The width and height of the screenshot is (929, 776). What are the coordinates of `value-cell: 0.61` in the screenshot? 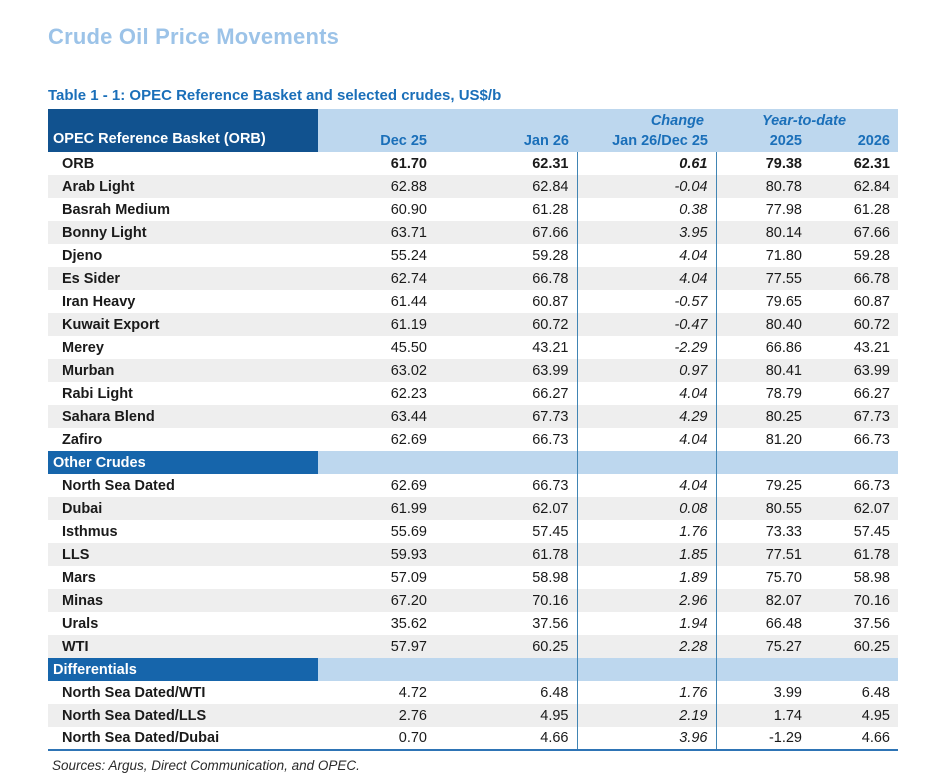 It's located at (646, 163).